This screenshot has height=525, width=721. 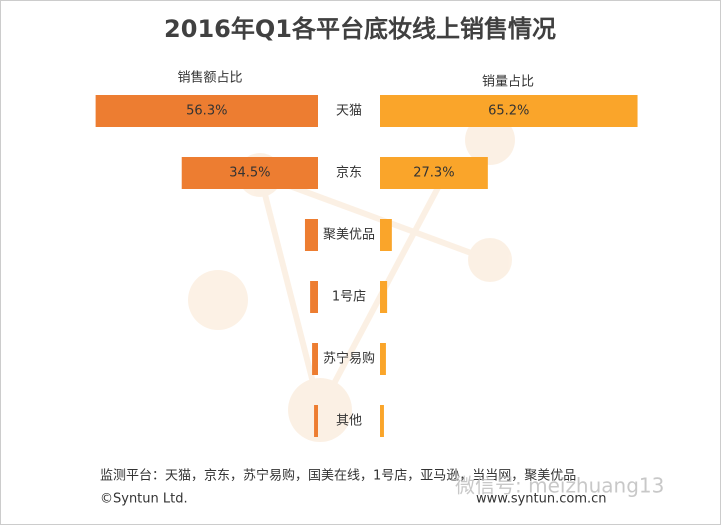 I want to click on value-label: 56.3%, so click(x=206, y=111).